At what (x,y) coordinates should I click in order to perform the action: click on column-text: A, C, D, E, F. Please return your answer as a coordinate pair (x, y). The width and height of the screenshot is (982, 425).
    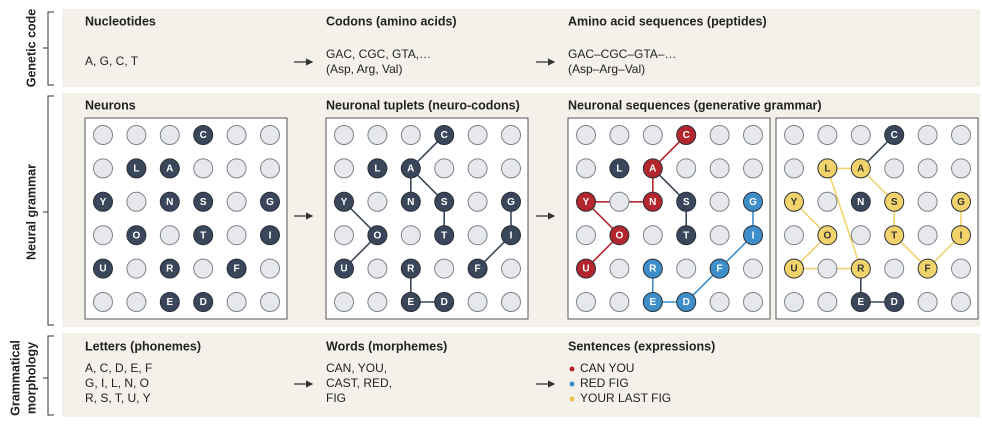
    Looking at the image, I should click on (118, 368).